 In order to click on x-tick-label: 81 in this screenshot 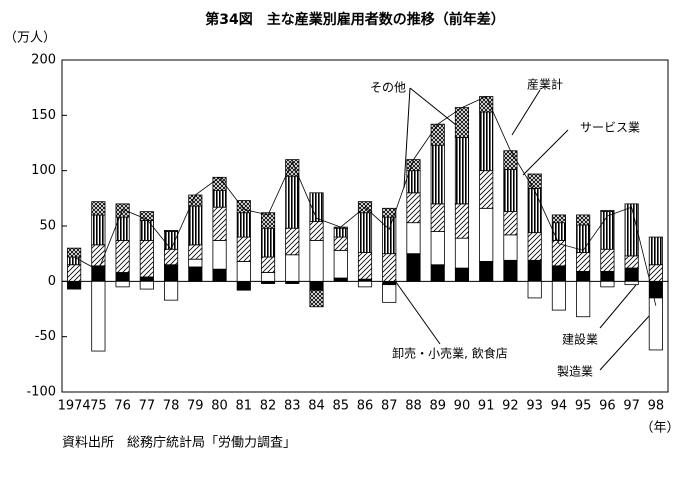, I will do `click(244, 406)`.